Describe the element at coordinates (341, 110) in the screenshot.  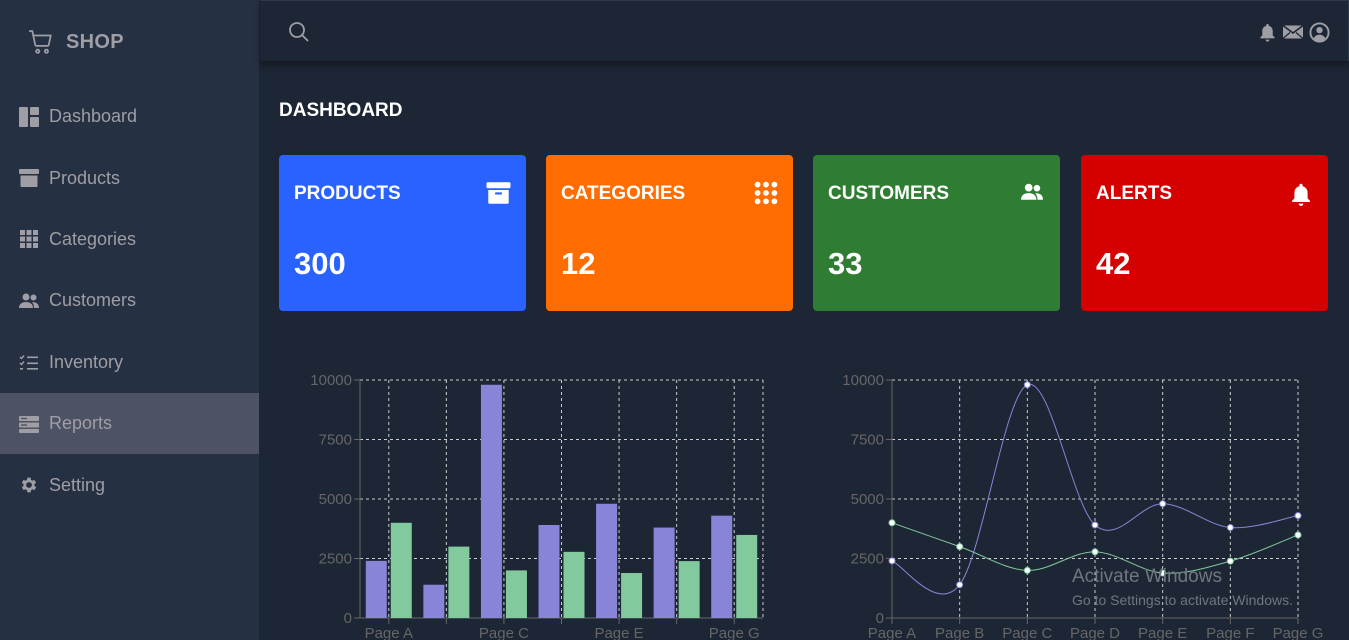
I see `page-title: DASHBOARD` at that location.